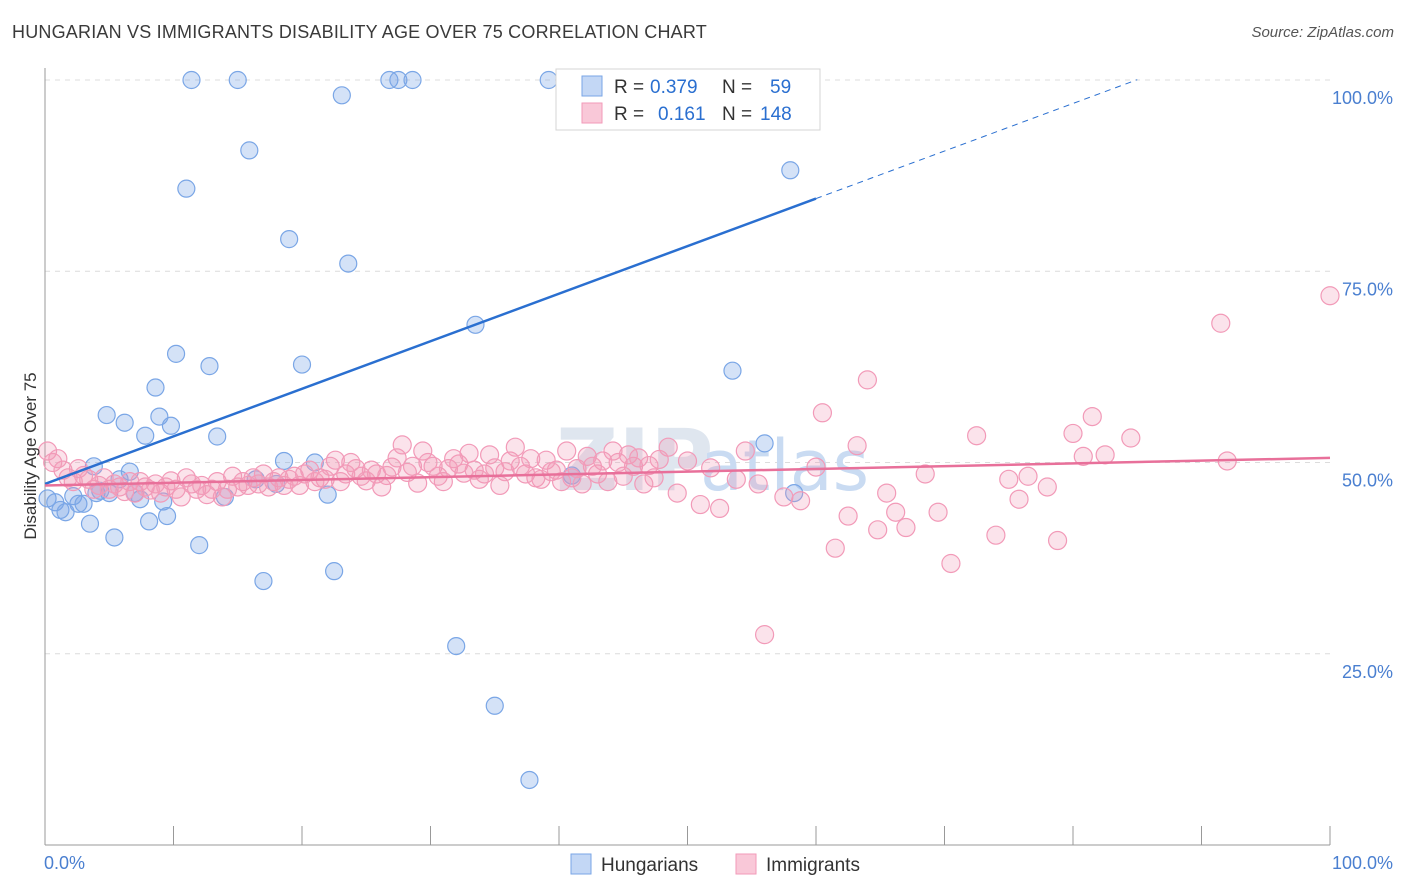  What do you see at coordinates (1367, 481) in the screenshot?
I see `y-tick-label: 50.0%` at bounding box center [1367, 481].